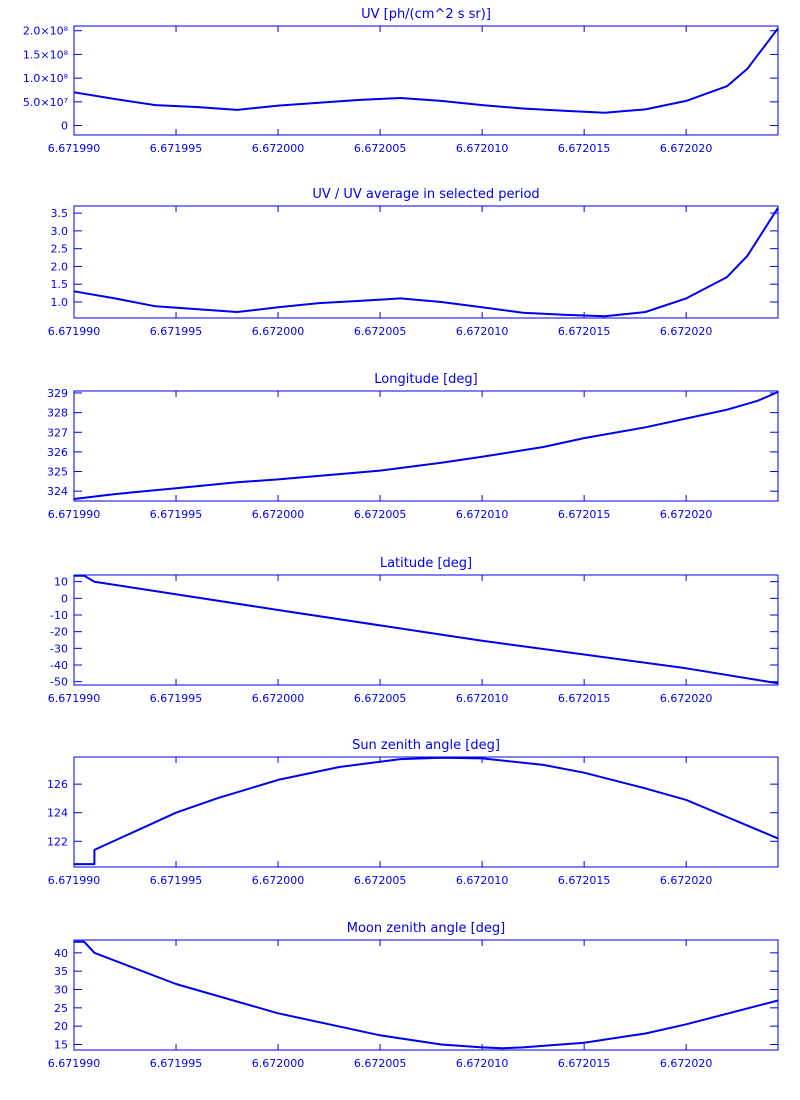 This screenshot has width=800, height=1100. I want to click on y-tick-label: 1.5, so click(60, 284).